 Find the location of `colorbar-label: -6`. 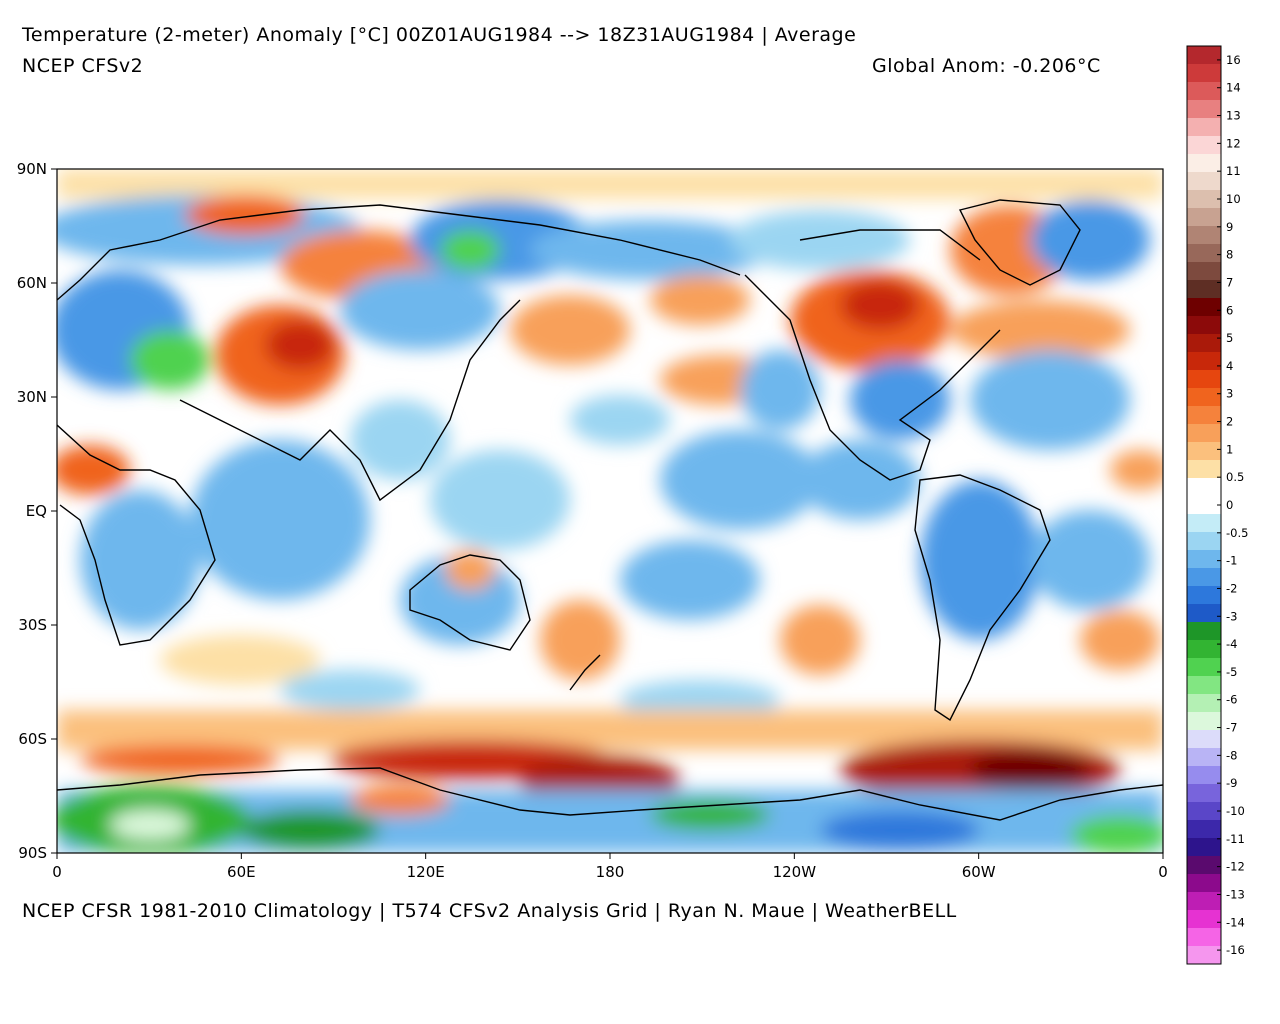

colorbar-label: -6 is located at coordinates (1231, 700).